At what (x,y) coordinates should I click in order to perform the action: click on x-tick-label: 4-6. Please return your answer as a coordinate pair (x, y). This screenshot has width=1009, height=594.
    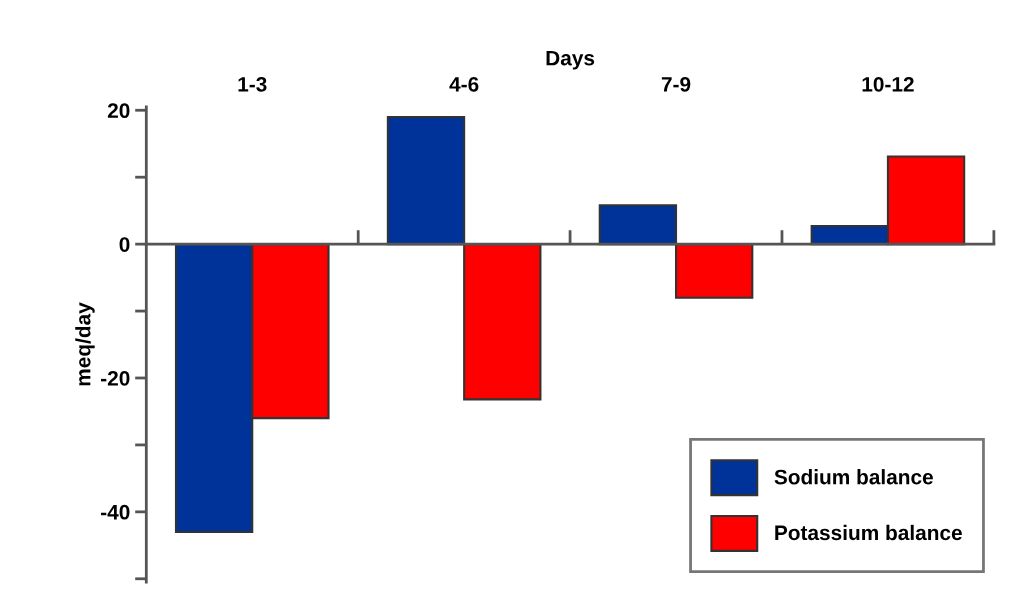
    Looking at the image, I should click on (464, 84).